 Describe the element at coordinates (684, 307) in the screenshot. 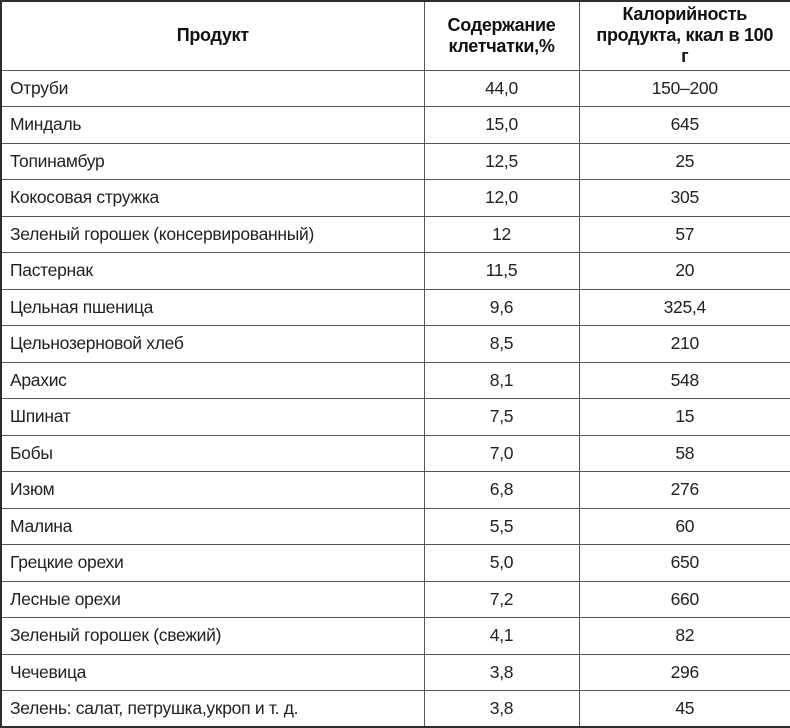

I see `calorie-cell: 325,4` at that location.